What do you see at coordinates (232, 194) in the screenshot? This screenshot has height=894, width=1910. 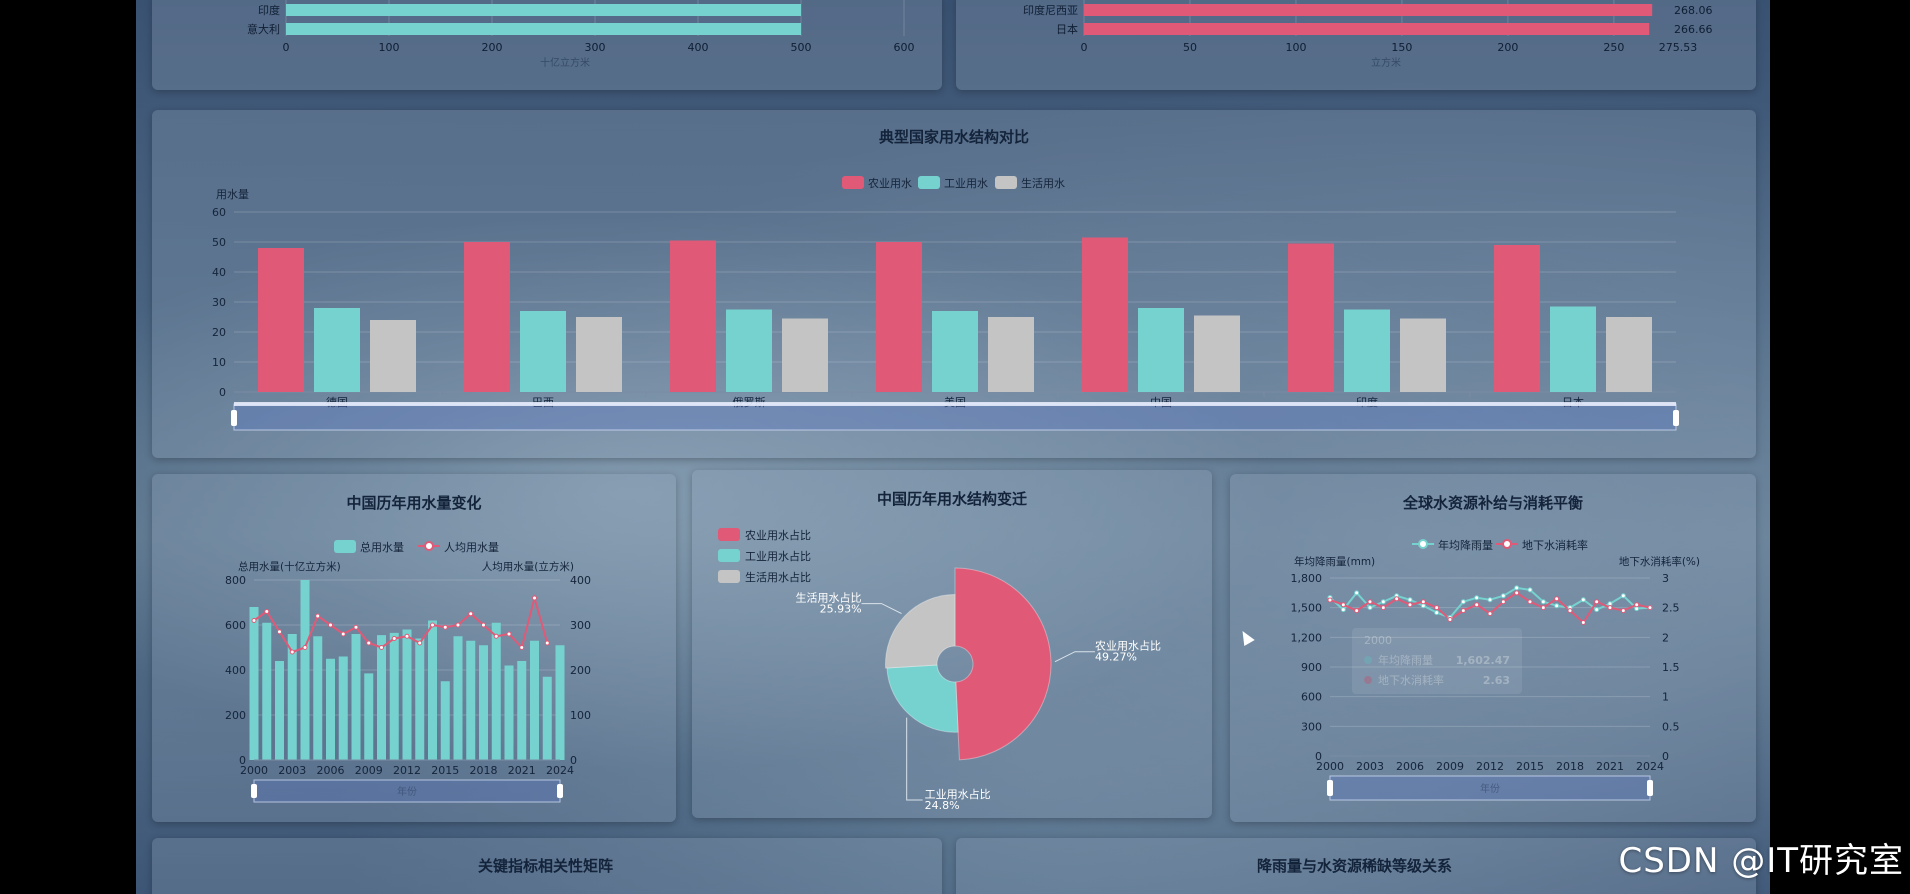 I see `y-axis-label: 用水量` at bounding box center [232, 194].